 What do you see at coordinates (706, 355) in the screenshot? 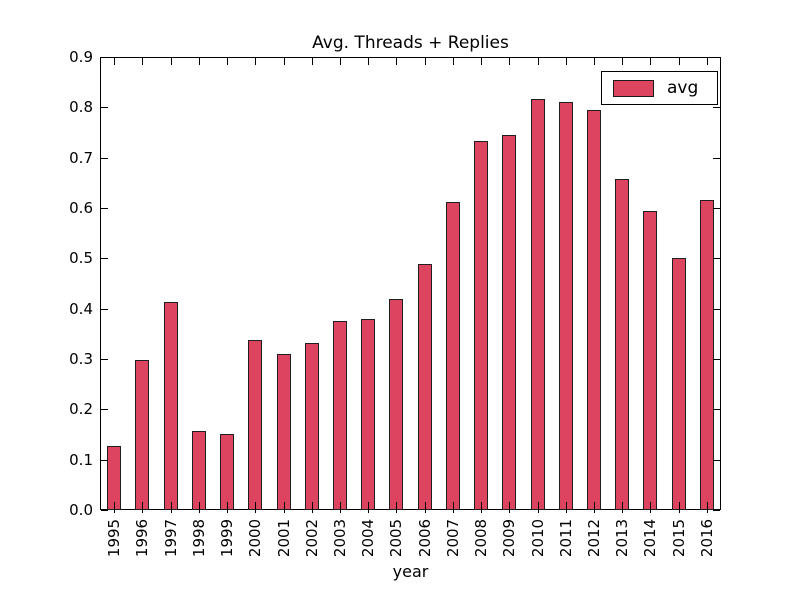
I see `bar-2016` at bounding box center [706, 355].